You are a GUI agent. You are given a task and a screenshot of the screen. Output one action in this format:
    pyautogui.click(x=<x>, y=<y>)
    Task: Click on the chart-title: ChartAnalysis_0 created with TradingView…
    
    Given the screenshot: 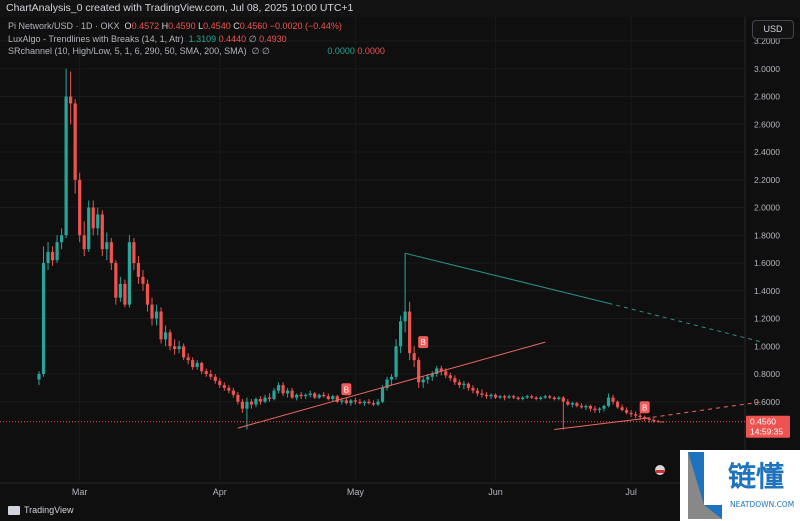 What is the action you would take?
    pyautogui.click(x=180, y=8)
    